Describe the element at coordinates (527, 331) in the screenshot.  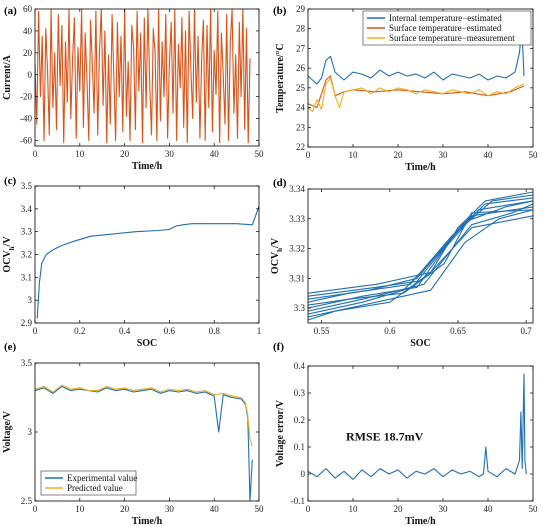
I see `x-tick-label: 0.7` at that location.